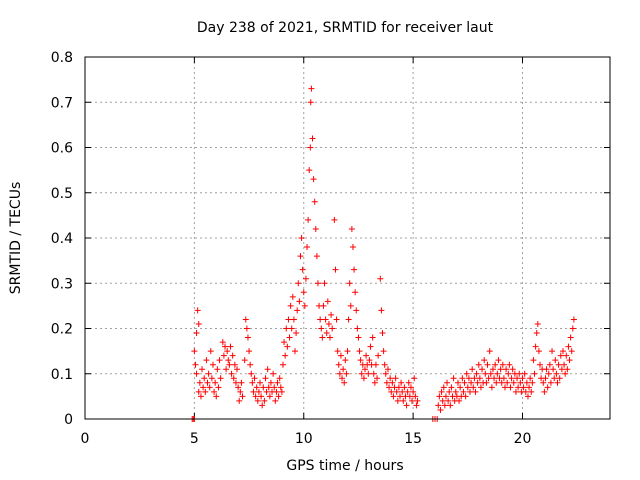 Image resolution: width=640 pixels, height=480 pixels. Describe the element at coordinates (16, 238) in the screenshot. I see `y-axis-label: SRMTID / TECUs` at that location.